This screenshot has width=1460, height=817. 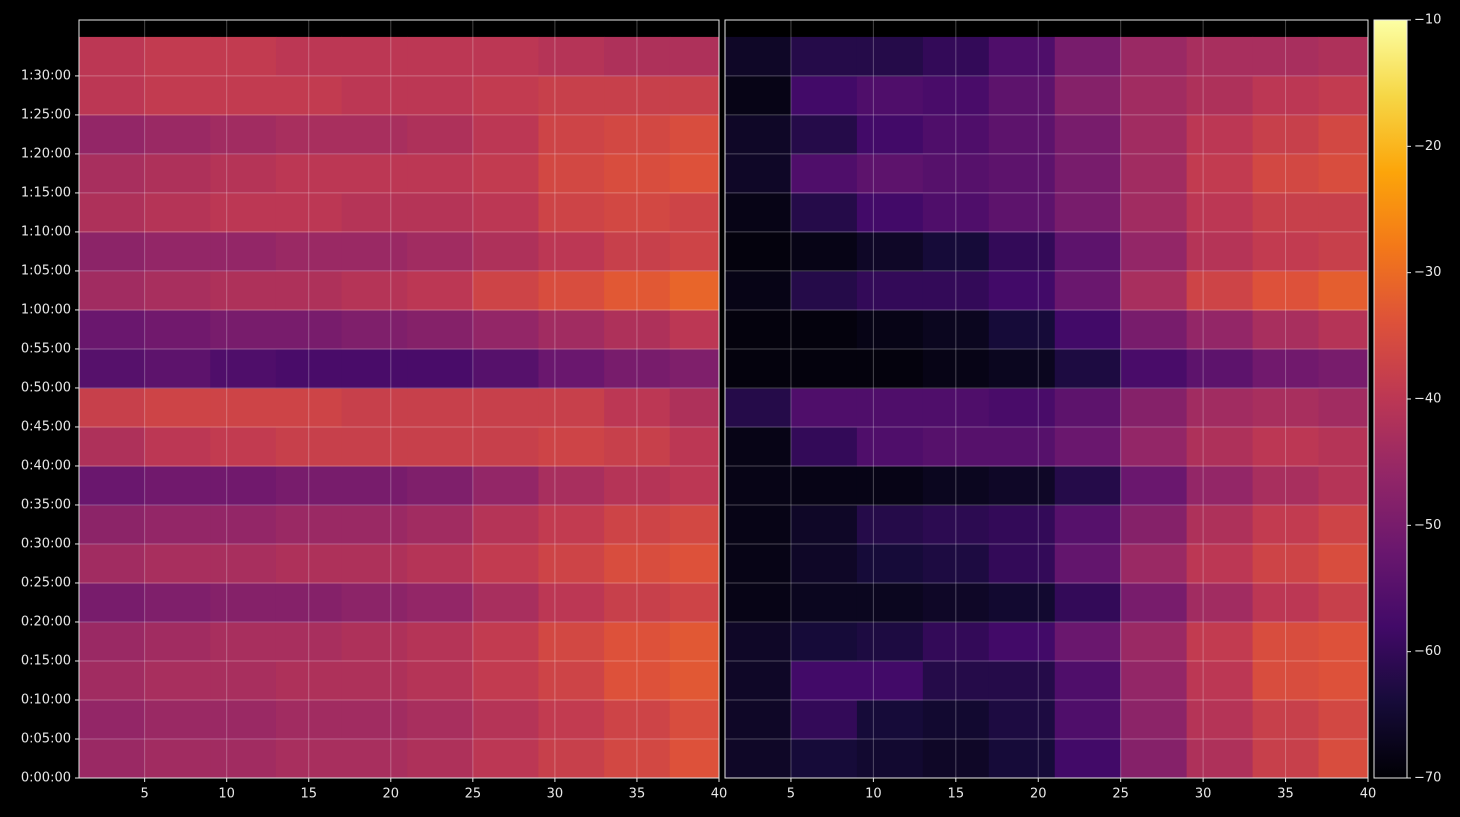 I want to click on colorbar-tick-label: −50, so click(x=1427, y=525).